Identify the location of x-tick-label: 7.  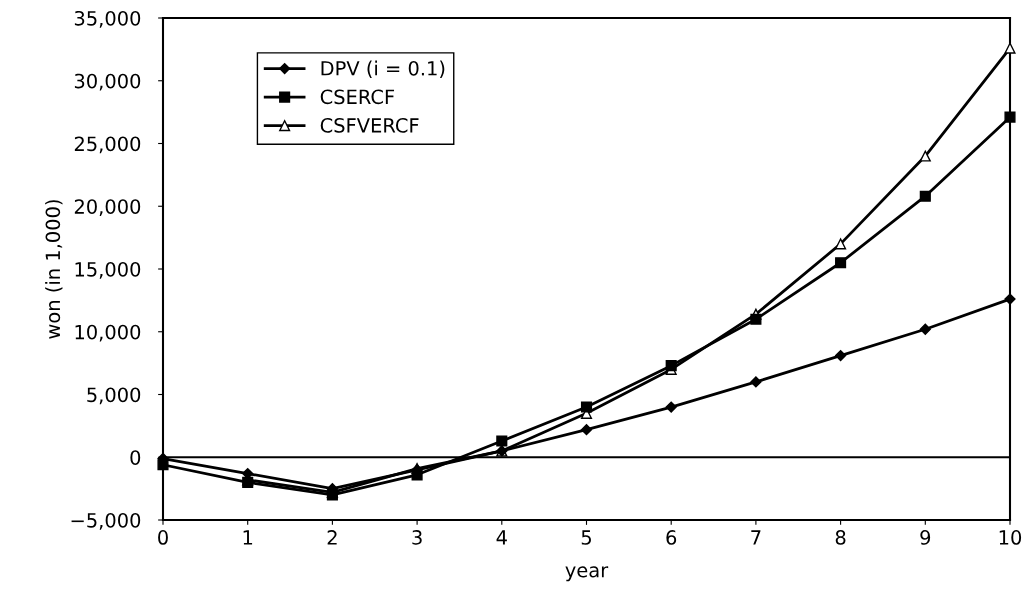
(756, 537).